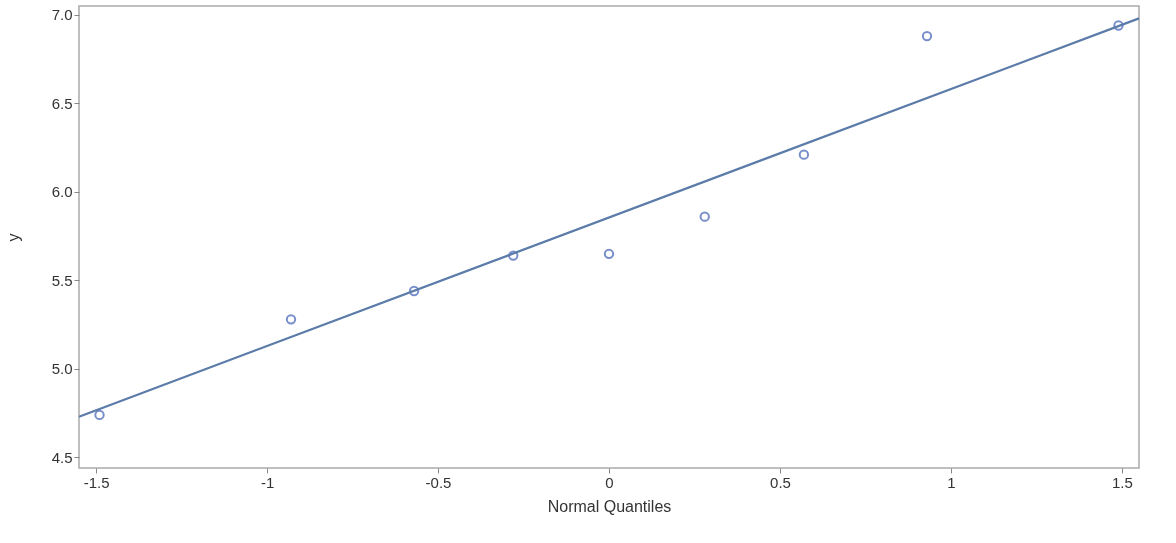 This screenshot has width=1176, height=543. What do you see at coordinates (780, 482) in the screenshot?
I see `x-tick-label: 0.5` at bounding box center [780, 482].